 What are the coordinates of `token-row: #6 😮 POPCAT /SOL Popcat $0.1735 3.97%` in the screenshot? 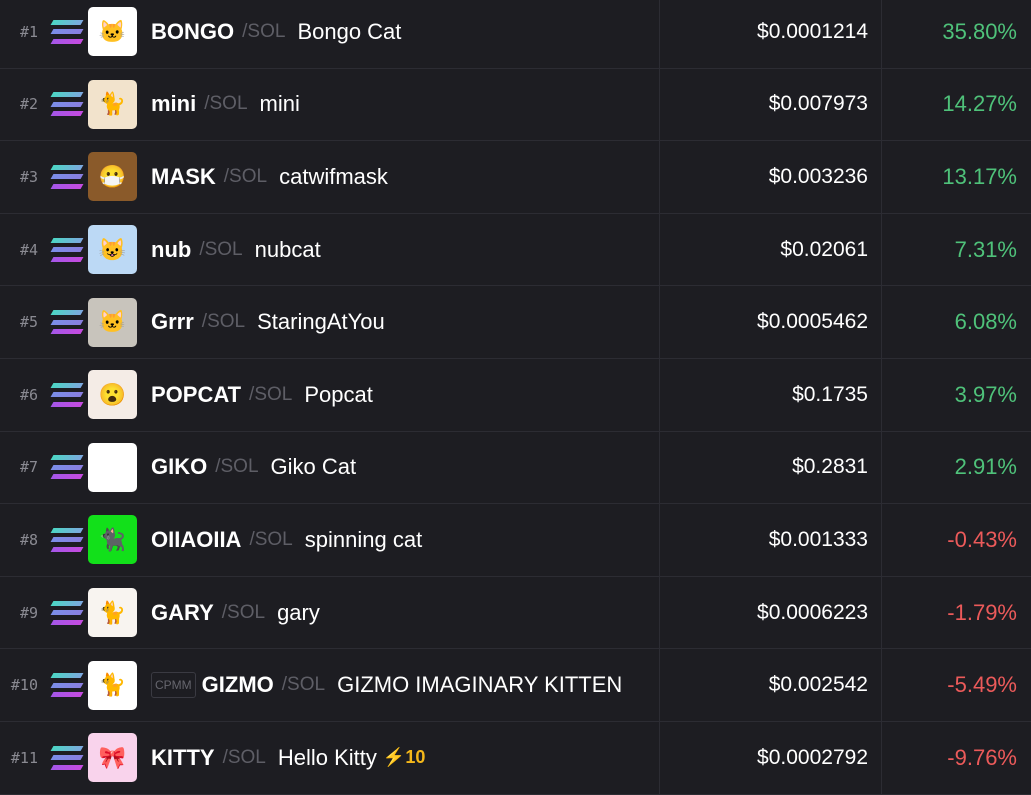 It's located at (515, 395).